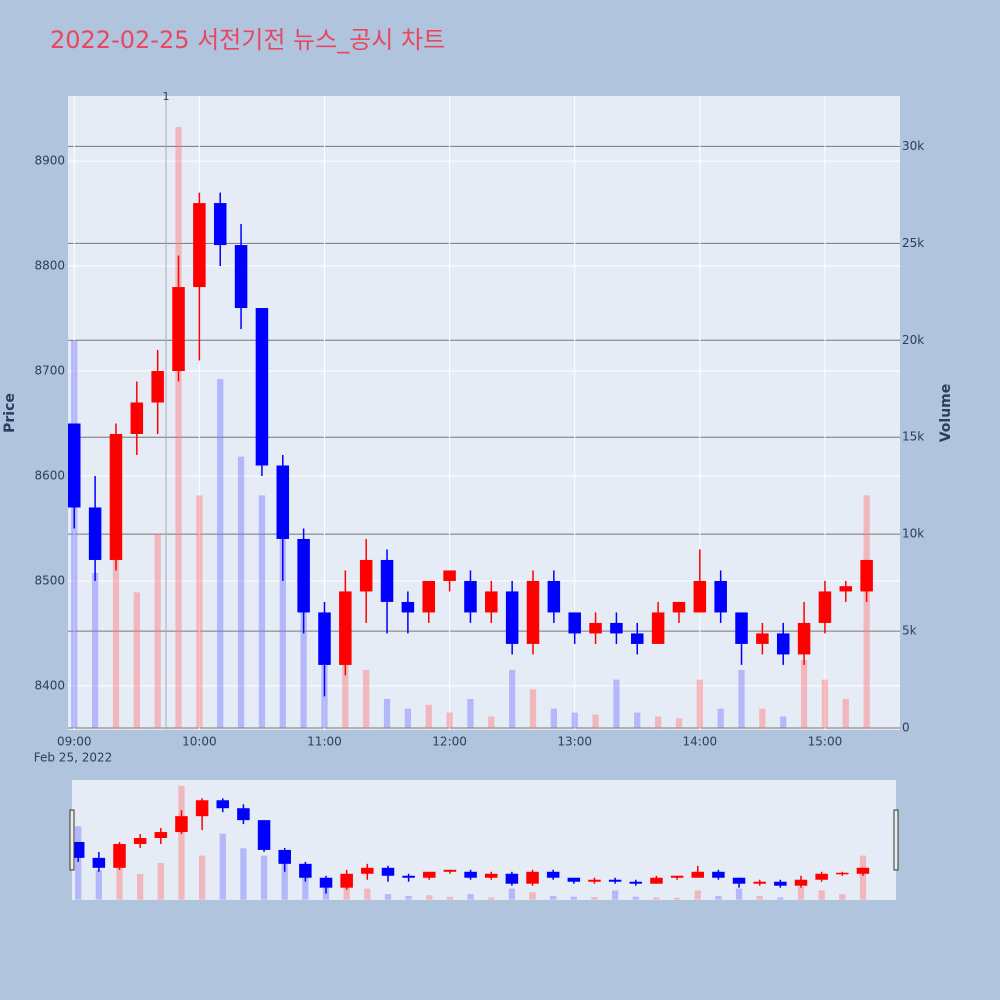 This screenshot has height=1000, width=1000. Describe the element at coordinates (909, 631) in the screenshot. I see `y2-tick-label: 5k` at that location.